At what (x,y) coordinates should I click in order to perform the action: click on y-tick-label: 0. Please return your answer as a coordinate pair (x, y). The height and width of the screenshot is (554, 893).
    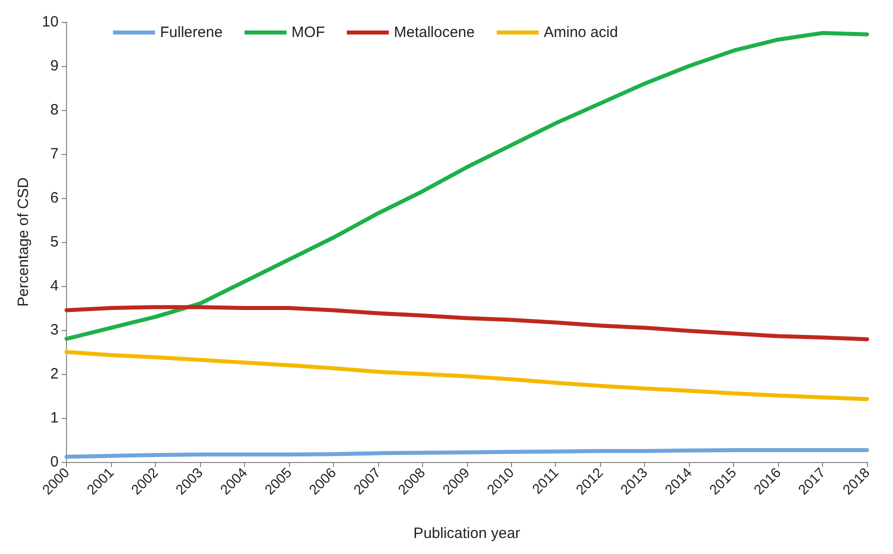
    Looking at the image, I should click on (54, 462).